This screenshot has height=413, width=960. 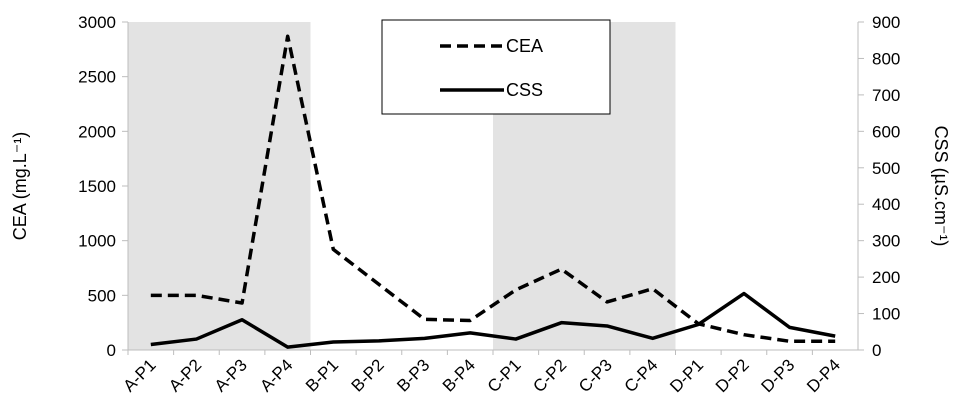 I want to click on left-tick-label: 1000, so click(x=97, y=241).